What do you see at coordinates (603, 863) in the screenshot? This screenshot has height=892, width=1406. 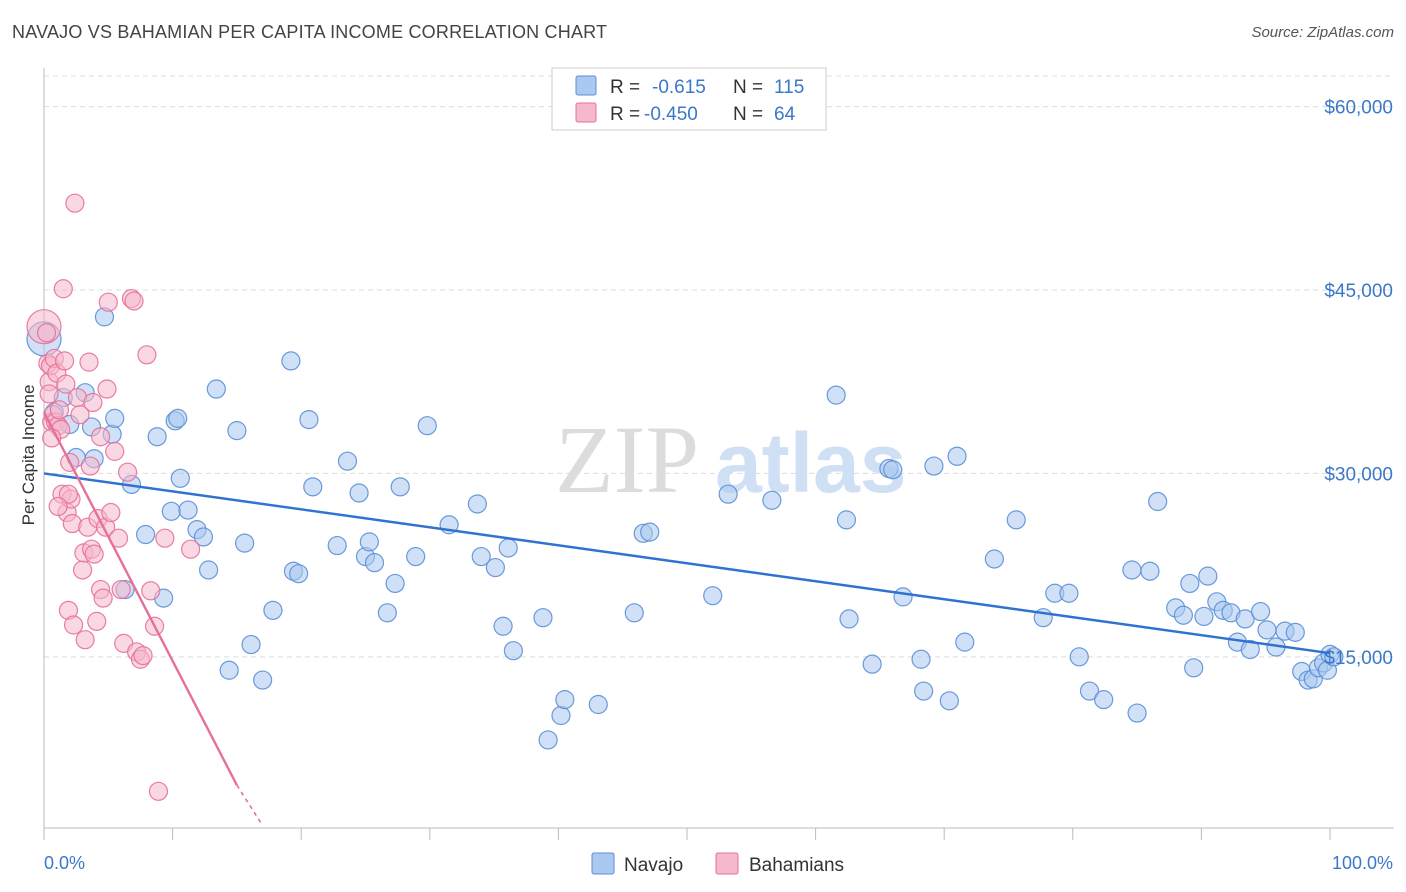 I see `bottom-legend-swatch-navajo` at bounding box center [603, 863].